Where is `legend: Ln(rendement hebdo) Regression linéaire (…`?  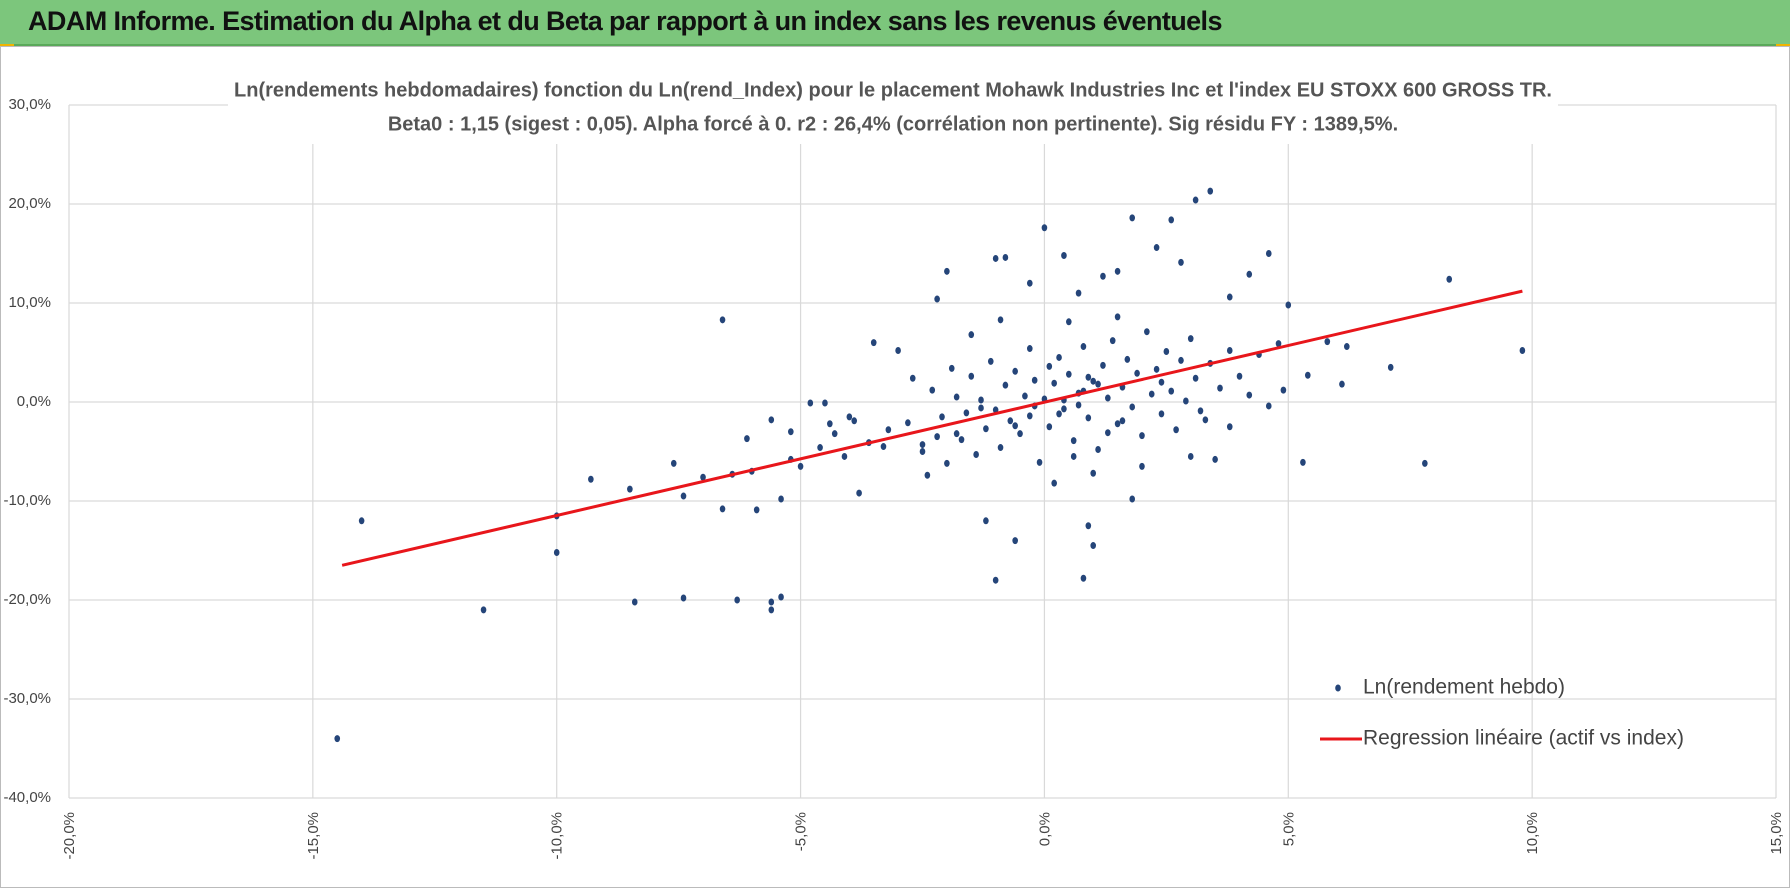 legend: Ln(rendement hebdo) Regression linéaire (… is located at coordinates (1502, 713).